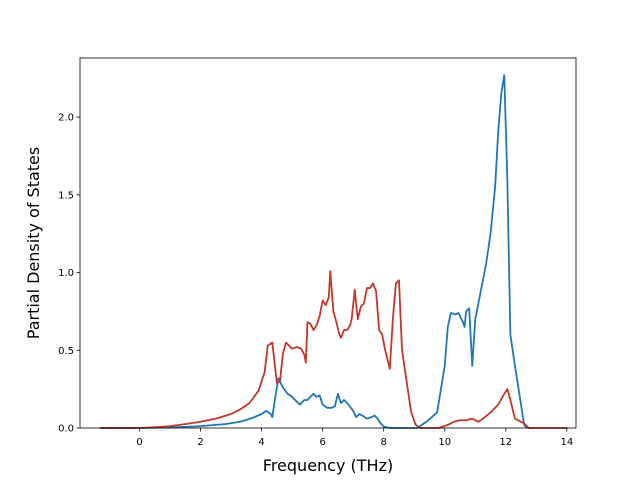 Image resolution: width=640 pixels, height=480 pixels. Describe the element at coordinates (328, 465) in the screenshot. I see `x-axis-label: Frequency (THz)` at that location.